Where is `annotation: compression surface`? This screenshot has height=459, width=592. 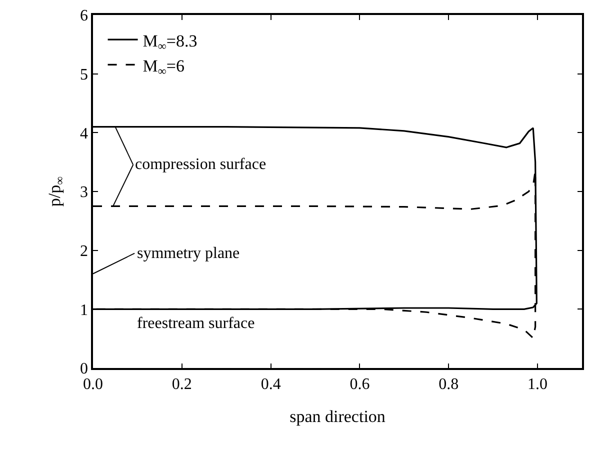
annotation: compression surface is located at coordinates (200, 164).